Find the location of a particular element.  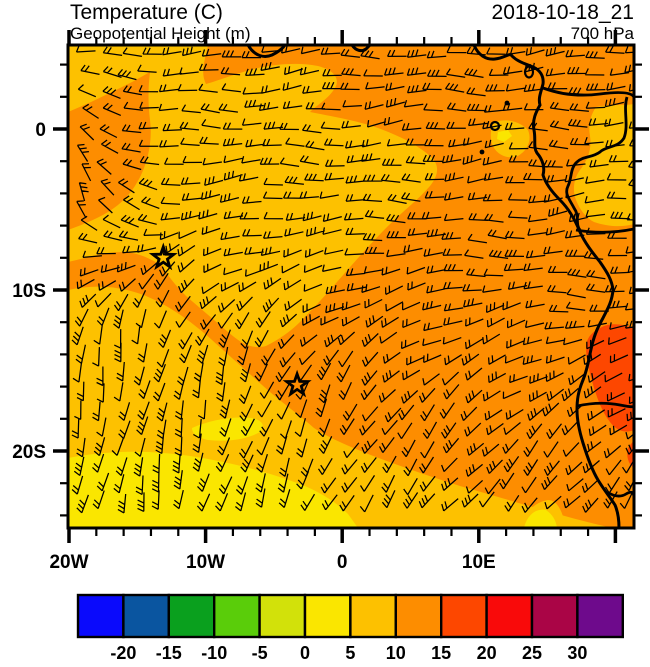

lon-tick-label: 10E is located at coordinates (479, 562).